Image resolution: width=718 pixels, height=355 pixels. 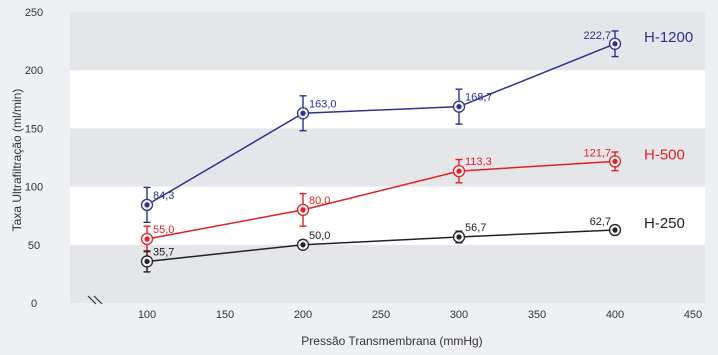 What do you see at coordinates (147, 315) in the screenshot?
I see `x-tick-label: 100` at bounding box center [147, 315].